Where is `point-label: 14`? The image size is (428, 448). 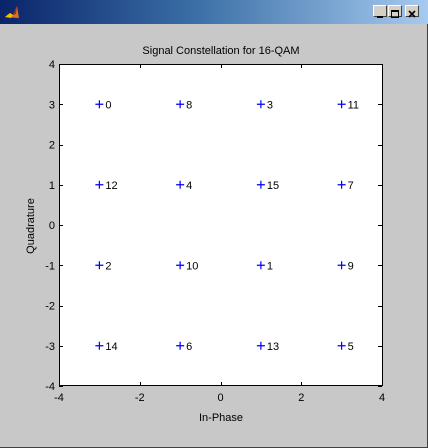 point-label: 14 is located at coordinates (111, 347).